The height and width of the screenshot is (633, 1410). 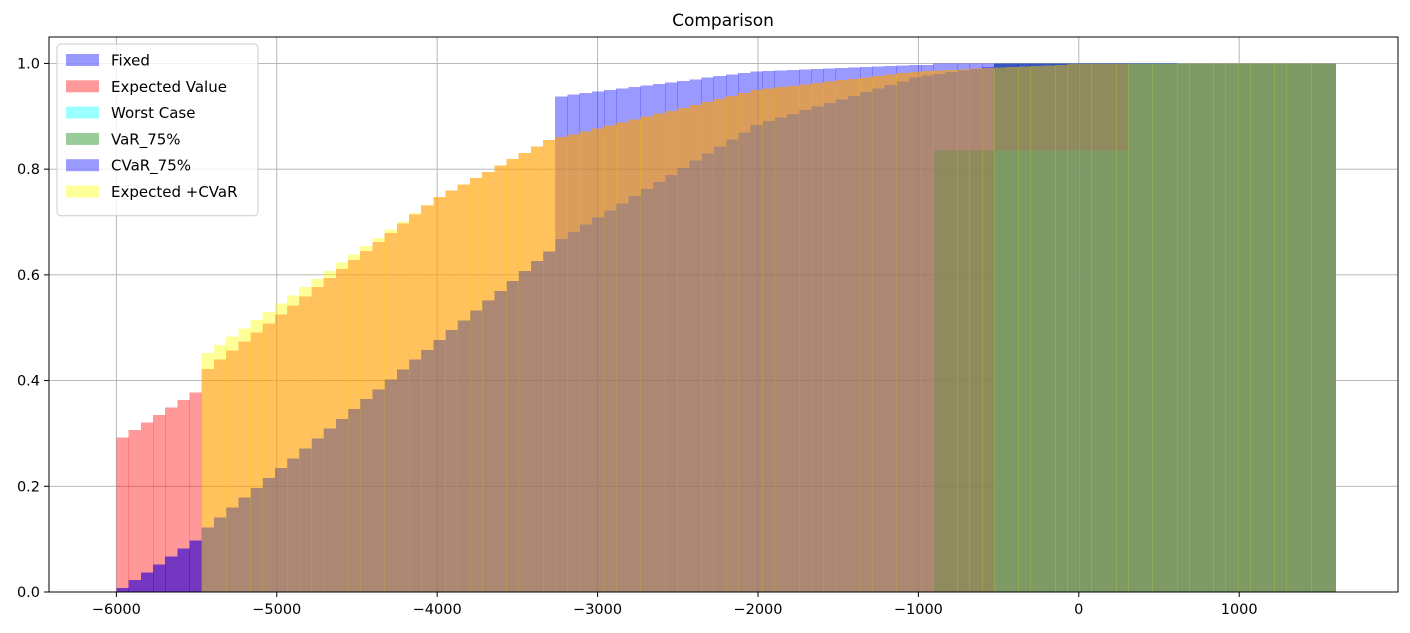 What do you see at coordinates (723, 21) in the screenshot?
I see `chart-title: Comparison` at bounding box center [723, 21].